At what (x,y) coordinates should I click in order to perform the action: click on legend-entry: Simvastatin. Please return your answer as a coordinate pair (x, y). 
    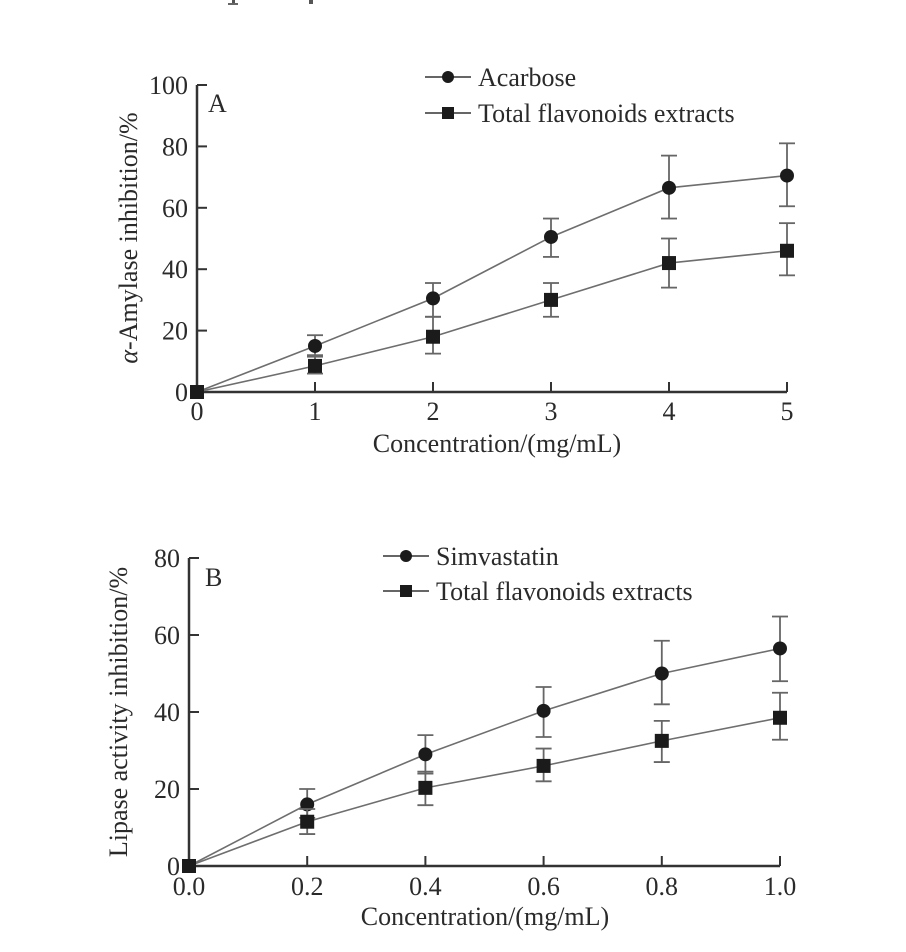
    Looking at the image, I should click on (471, 556).